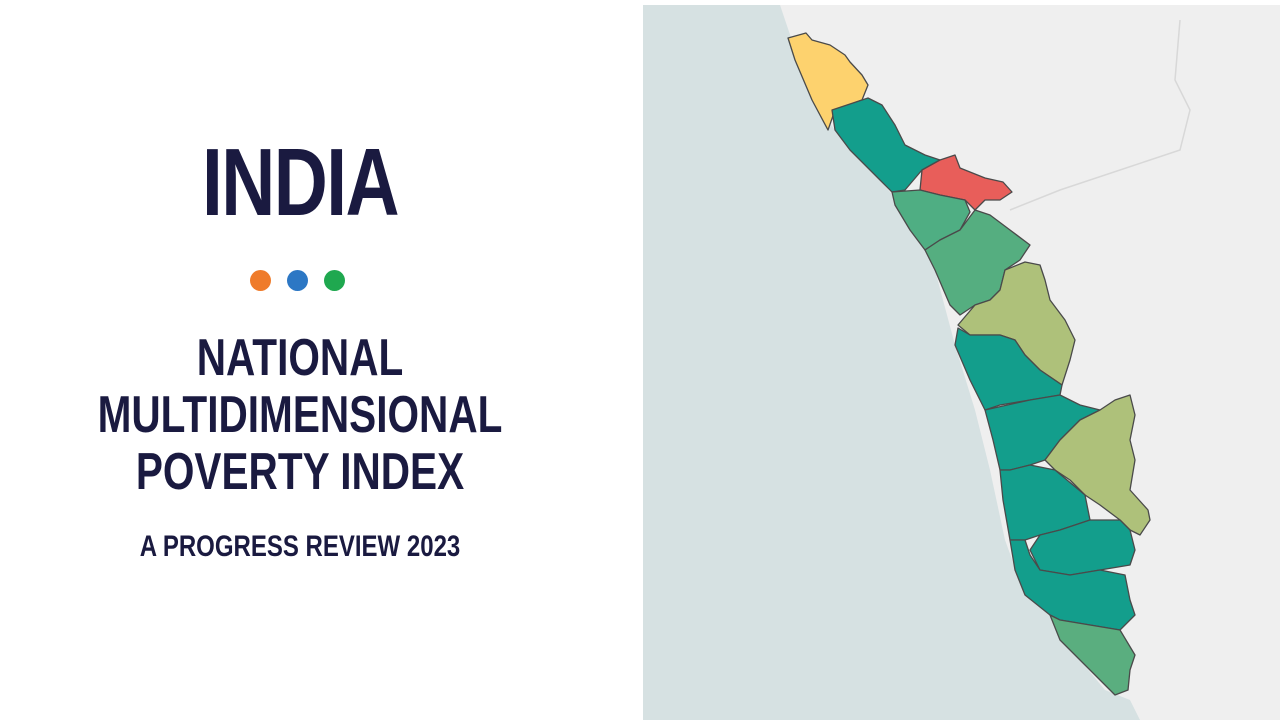 This screenshot has width=1280, height=720. What do you see at coordinates (300, 472) in the screenshot?
I see `report-title-line: POVERTY INDEX` at bounding box center [300, 472].